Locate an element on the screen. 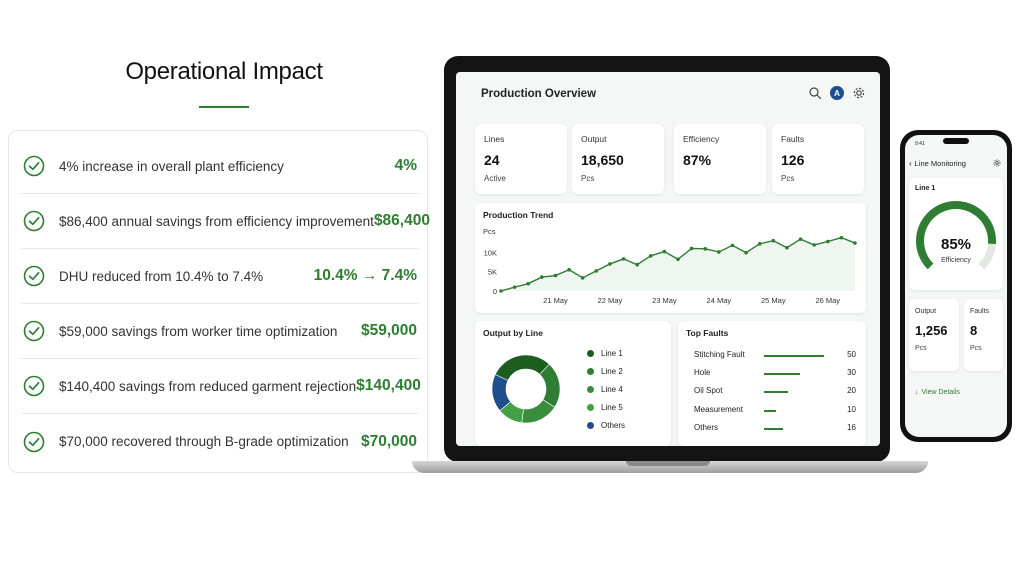 Image resolution: width=1024 pixels, height=564 pixels. efficiency-gauge-card: Line 1 85% Efficiency is located at coordinates (956, 234).